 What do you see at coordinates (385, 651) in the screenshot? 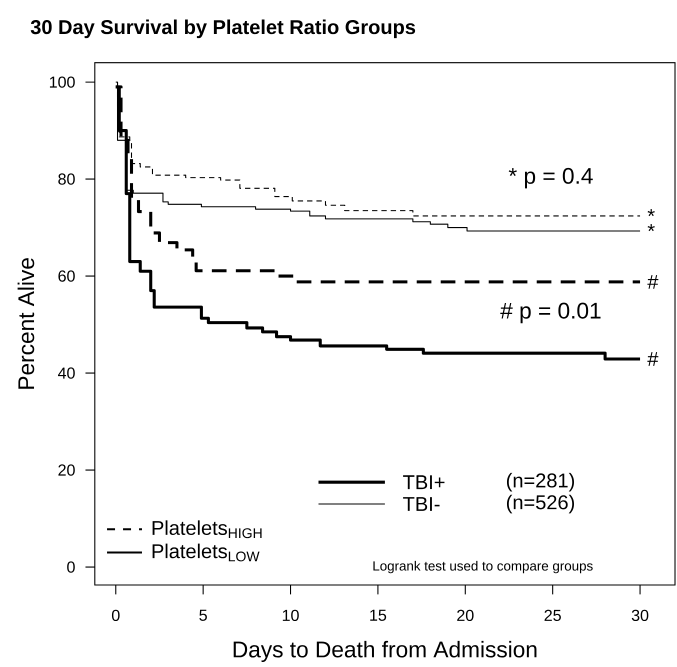
I see `x-axis-title: Days to Death from Admission` at bounding box center [385, 651].